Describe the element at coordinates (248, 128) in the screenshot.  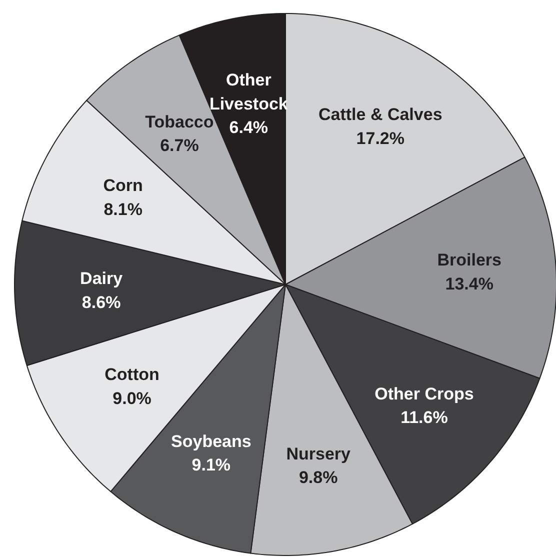
I see `data-label: 6.4%` at that location.